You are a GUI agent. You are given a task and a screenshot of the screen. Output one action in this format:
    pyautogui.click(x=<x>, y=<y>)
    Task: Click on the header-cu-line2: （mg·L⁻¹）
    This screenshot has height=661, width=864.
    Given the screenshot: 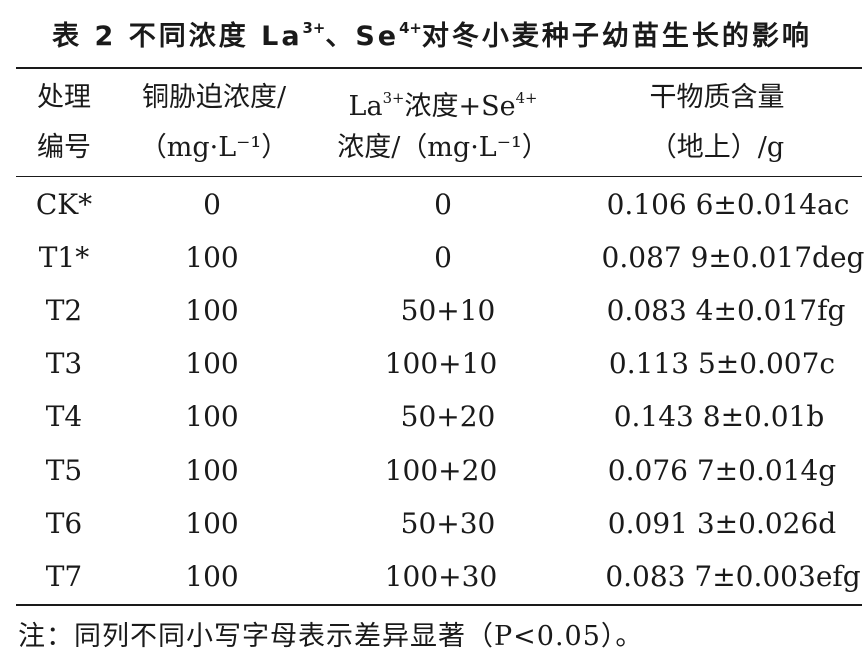 What is the action you would take?
    pyautogui.click(x=214, y=147)
    